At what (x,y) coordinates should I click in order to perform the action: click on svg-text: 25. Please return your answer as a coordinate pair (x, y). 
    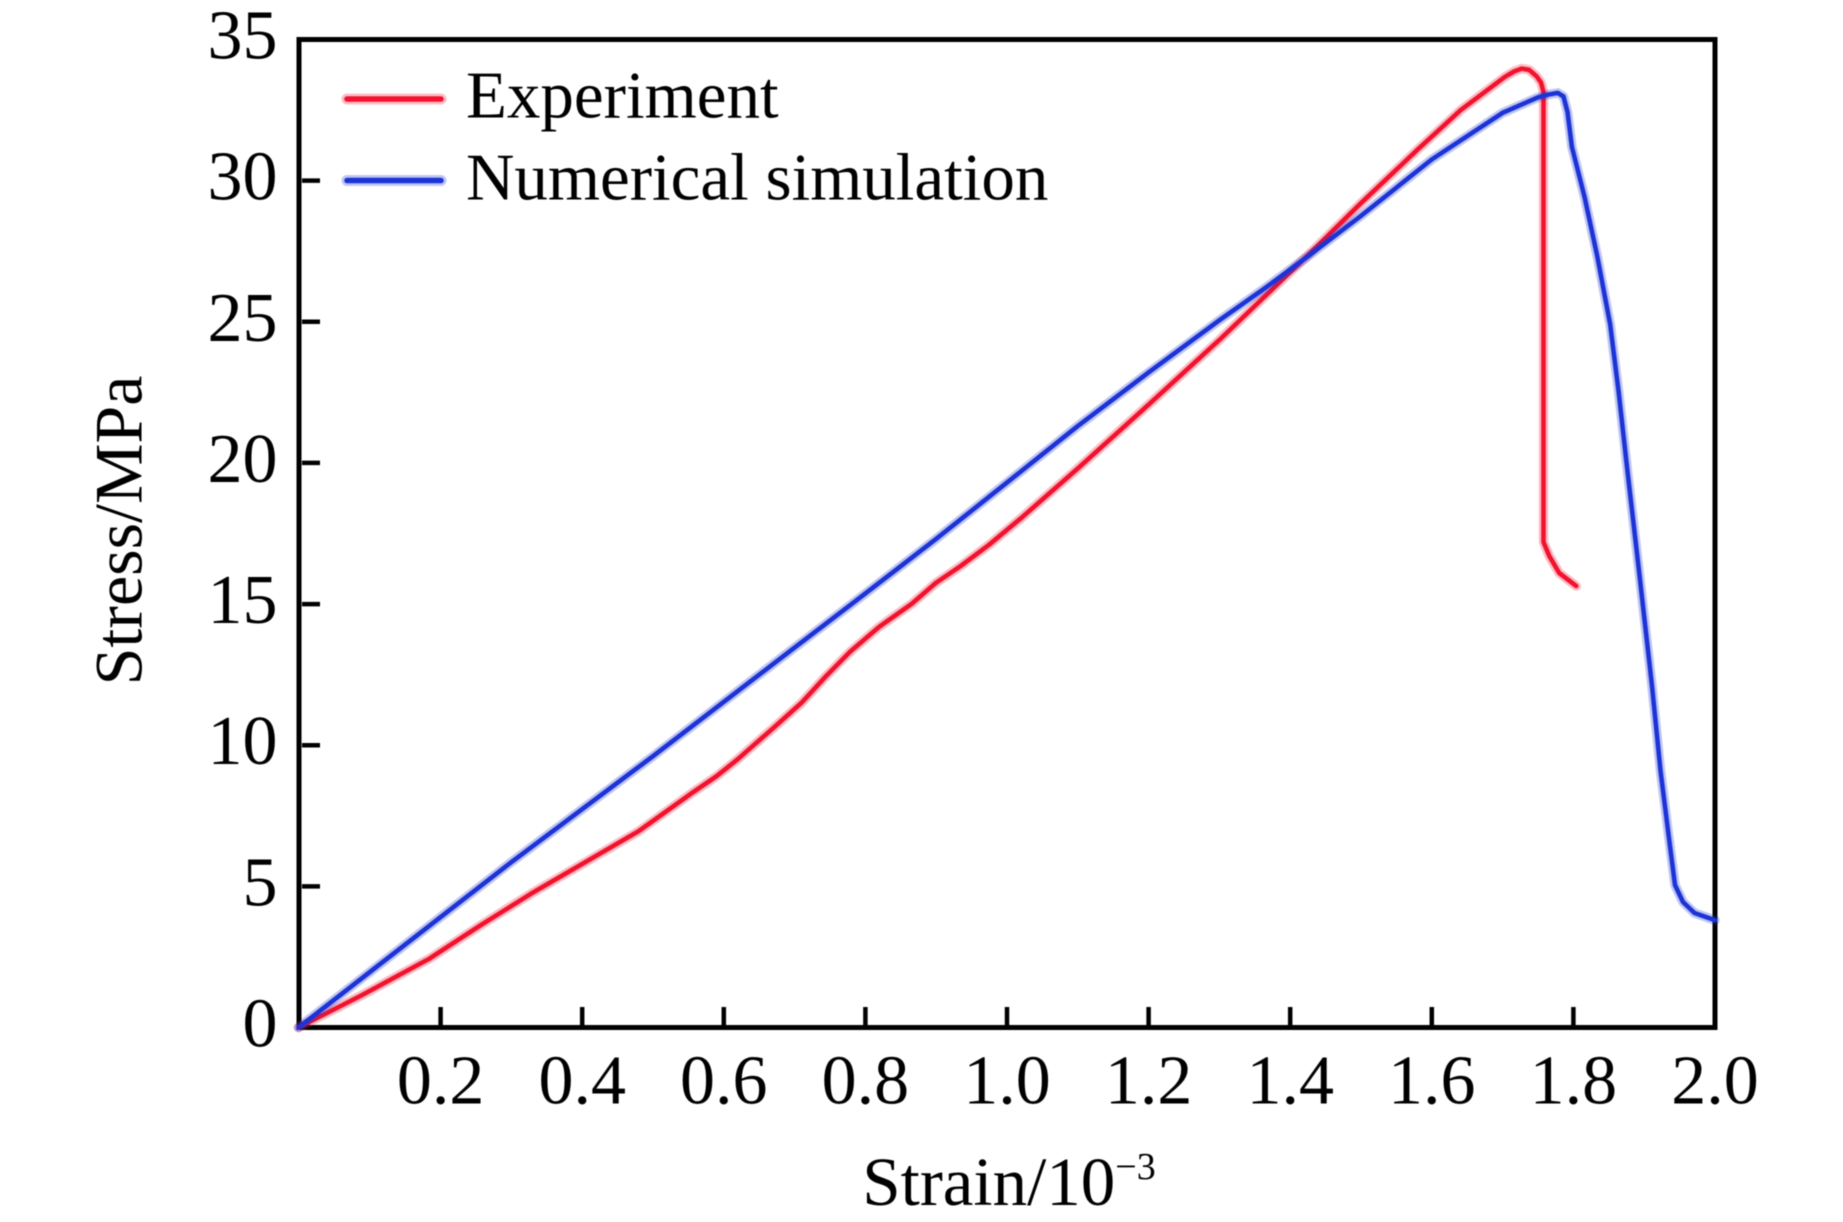
    Looking at the image, I should click on (243, 318).